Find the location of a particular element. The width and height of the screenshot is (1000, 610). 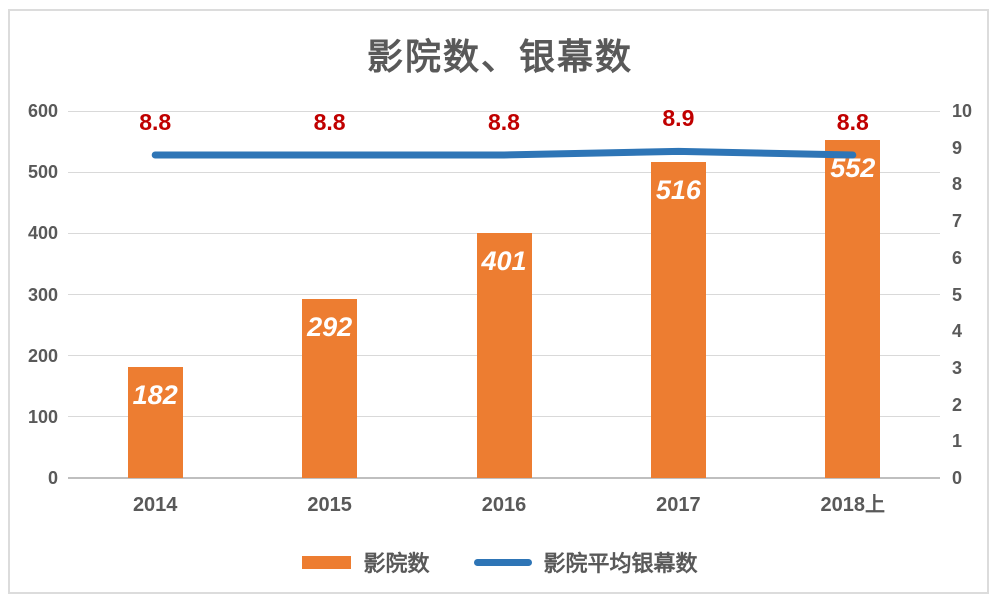

x-axis-label-2016: 2016 is located at coordinates (504, 505).